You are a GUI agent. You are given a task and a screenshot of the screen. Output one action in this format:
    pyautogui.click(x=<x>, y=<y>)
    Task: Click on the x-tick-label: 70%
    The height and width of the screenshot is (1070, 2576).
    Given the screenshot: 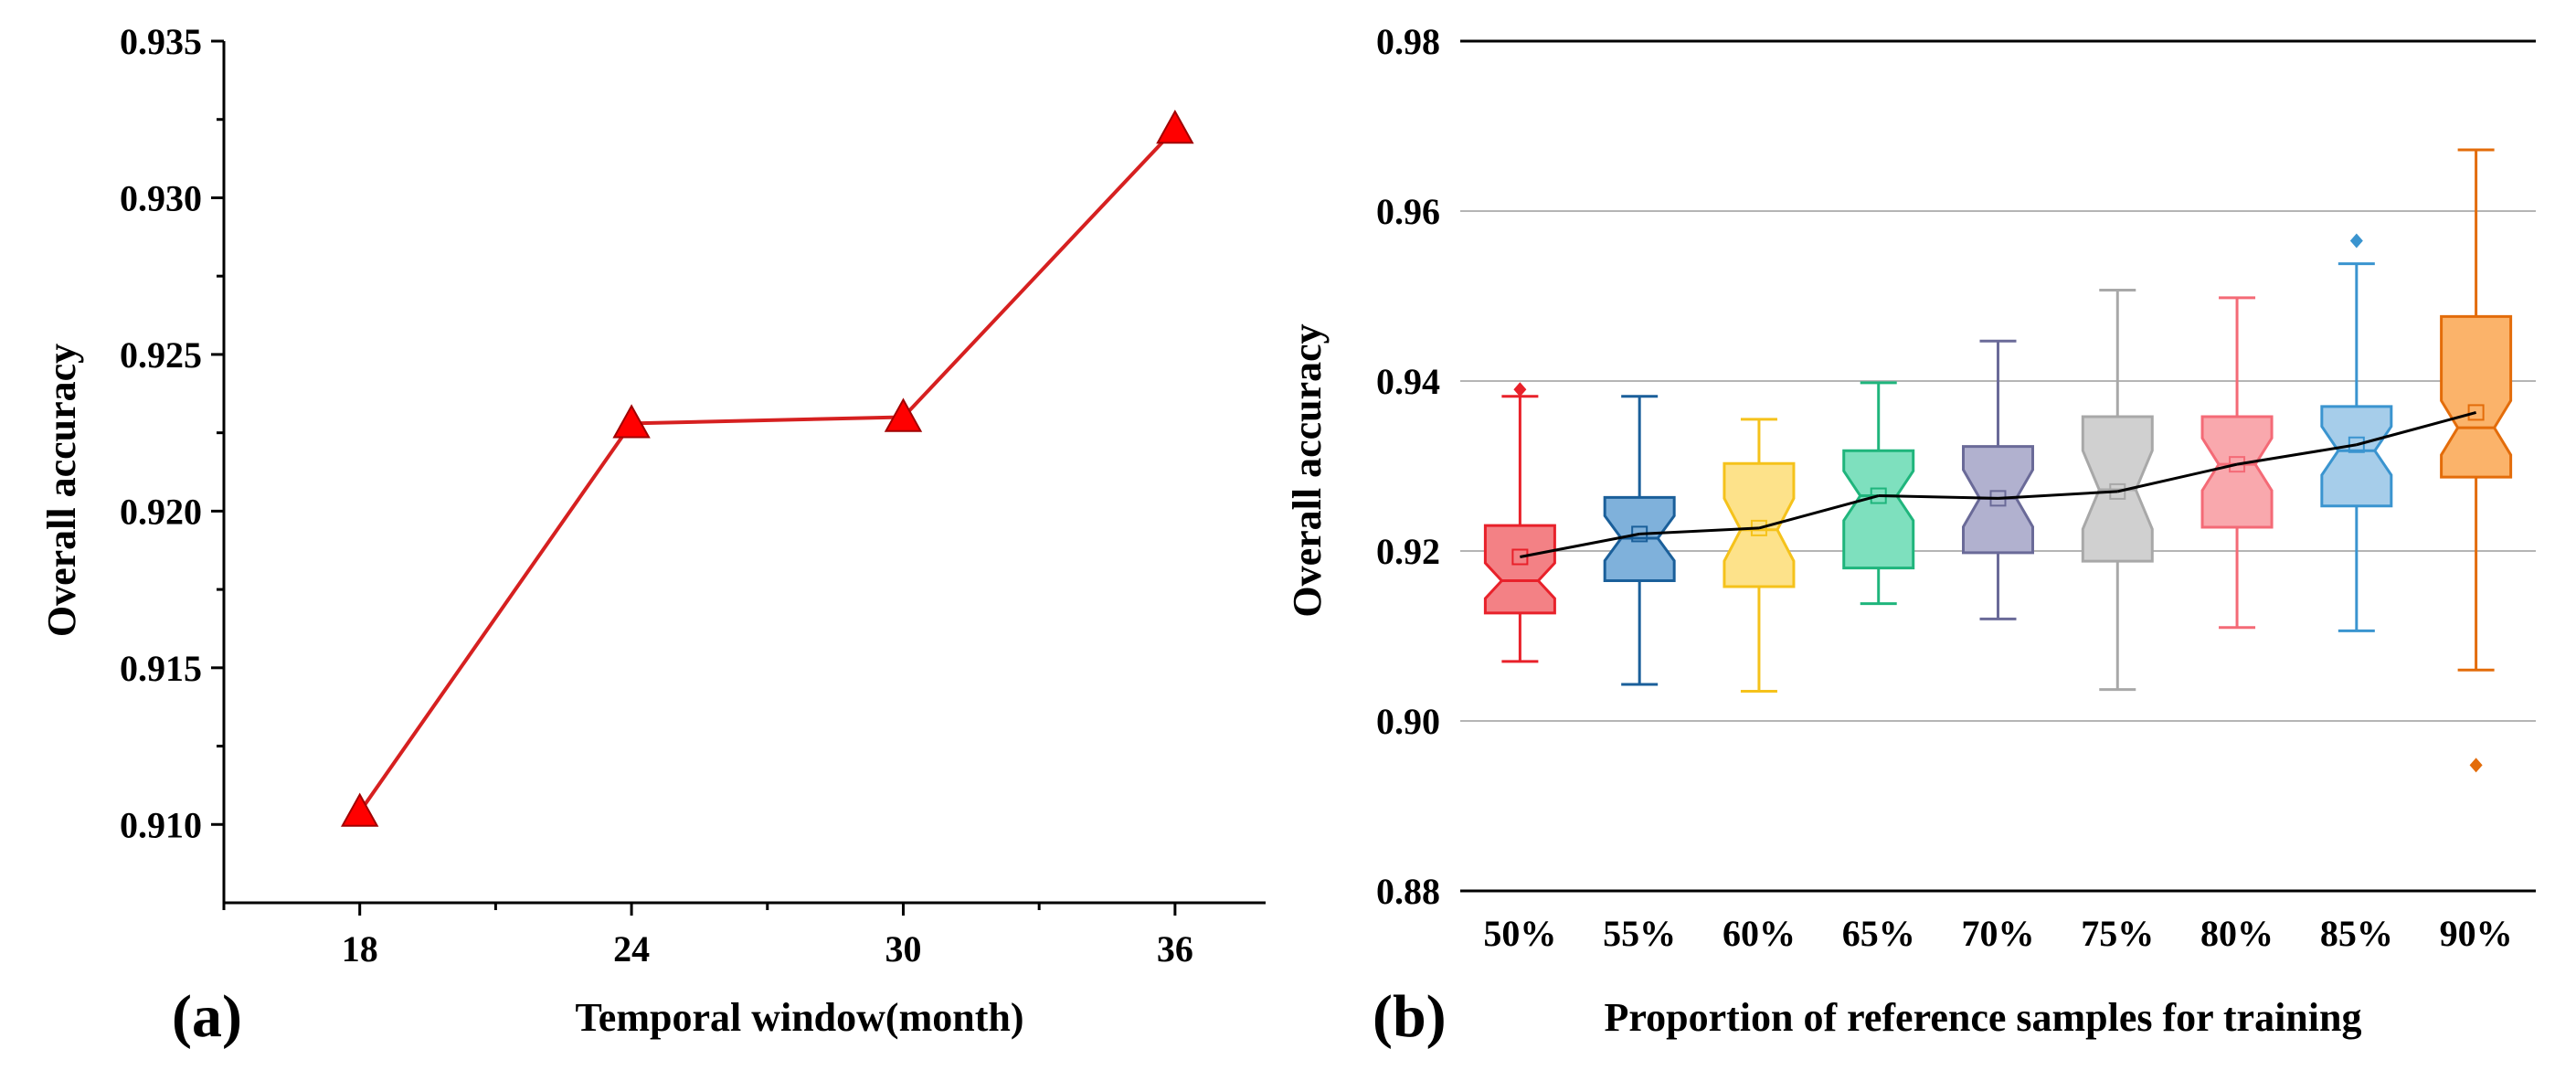 What is the action you would take?
    pyautogui.click(x=1998, y=933)
    